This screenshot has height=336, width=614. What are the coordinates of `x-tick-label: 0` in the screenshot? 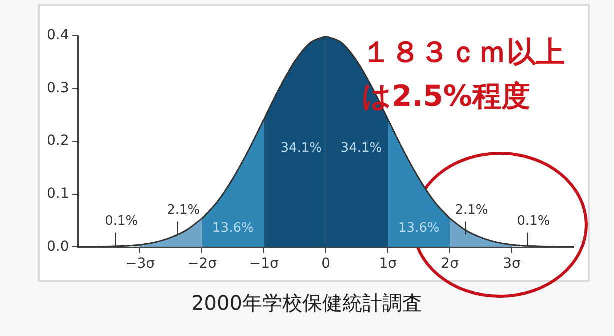 It's located at (326, 264).